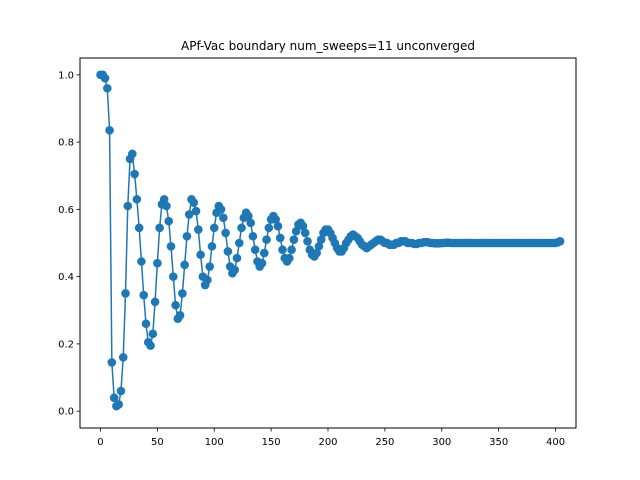 Image resolution: width=640 pixels, height=480 pixels. Describe the element at coordinates (214, 442) in the screenshot. I see `x-tick-label: 100` at that location.